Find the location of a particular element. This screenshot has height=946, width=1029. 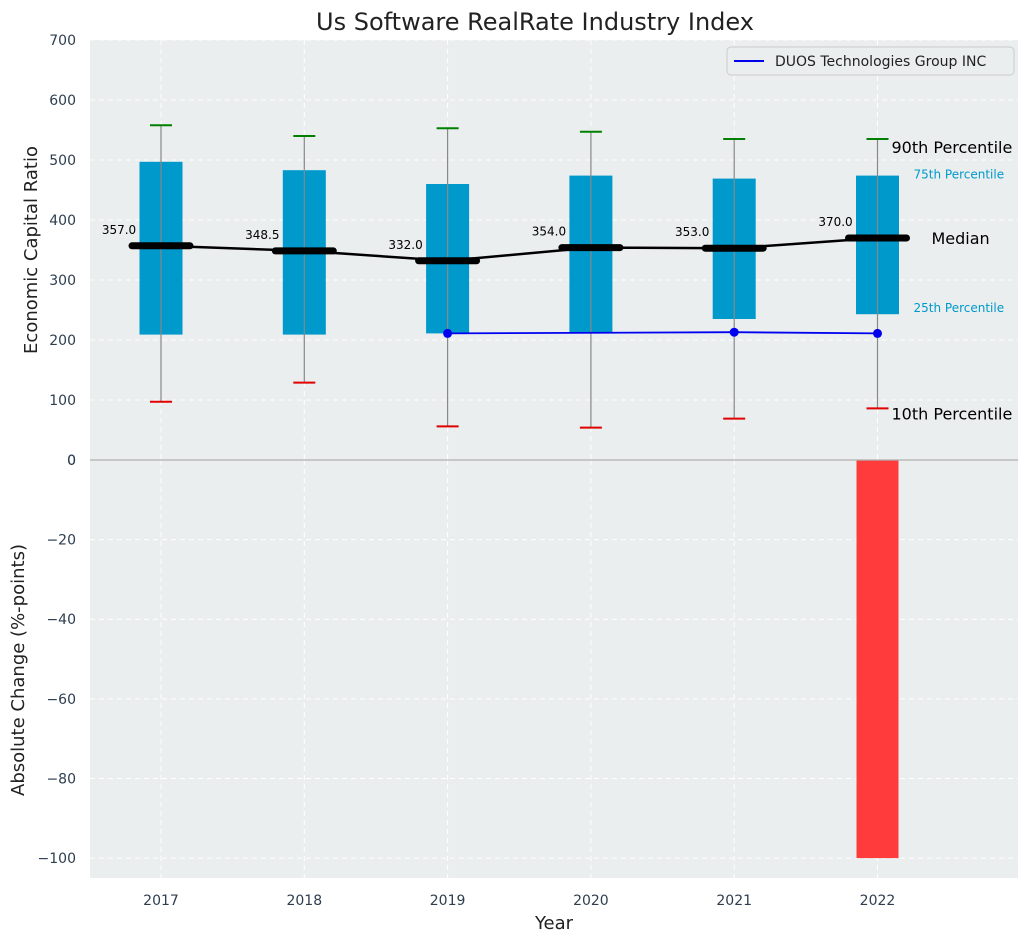

median-value-label-2017: 357.0 is located at coordinates (119, 230).